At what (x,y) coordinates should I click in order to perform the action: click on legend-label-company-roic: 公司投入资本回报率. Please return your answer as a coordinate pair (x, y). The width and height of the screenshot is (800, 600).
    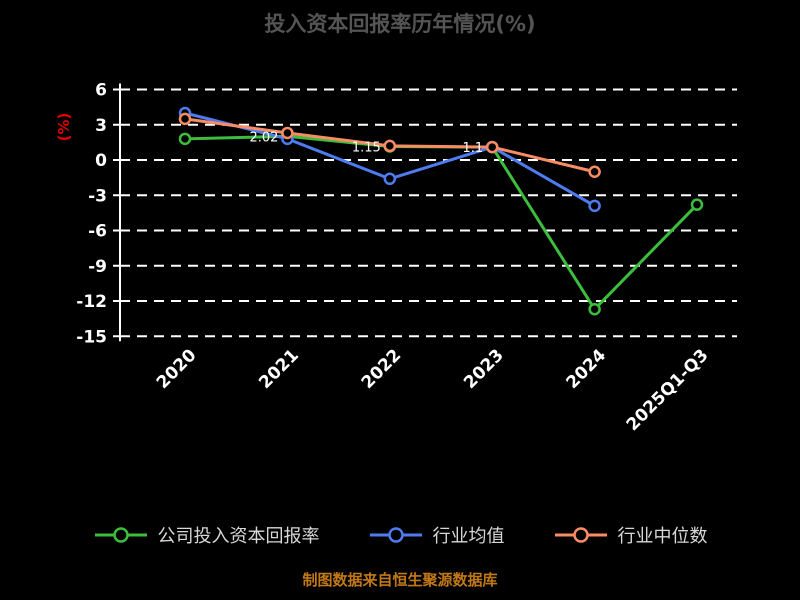
    Looking at the image, I should click on (238, 536).